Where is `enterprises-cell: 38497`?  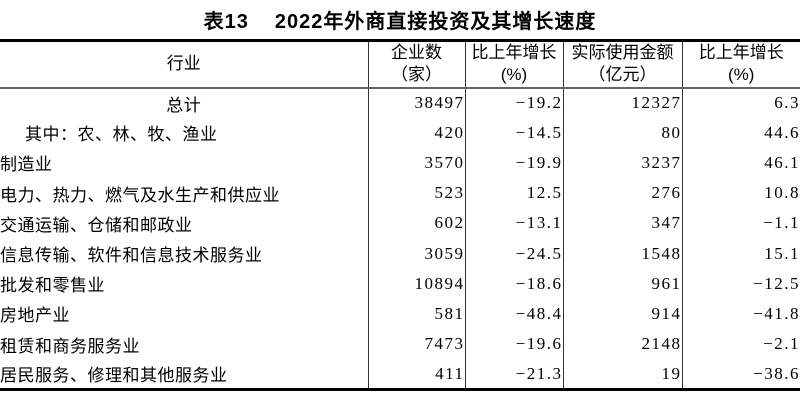 enterprises-cell: 38497 is located at coordinates (416, 102).